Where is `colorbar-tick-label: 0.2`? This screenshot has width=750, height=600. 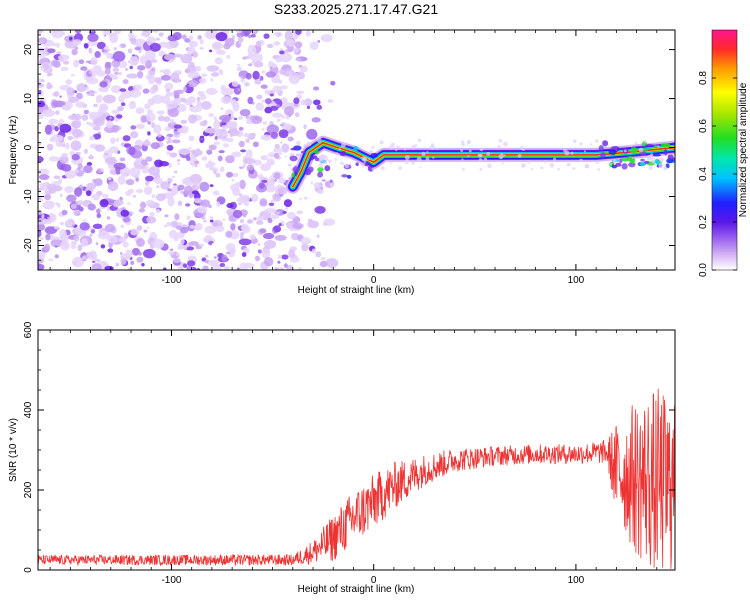 colorbar-tick-label: 0.2 is located at coordinates (703, 222).